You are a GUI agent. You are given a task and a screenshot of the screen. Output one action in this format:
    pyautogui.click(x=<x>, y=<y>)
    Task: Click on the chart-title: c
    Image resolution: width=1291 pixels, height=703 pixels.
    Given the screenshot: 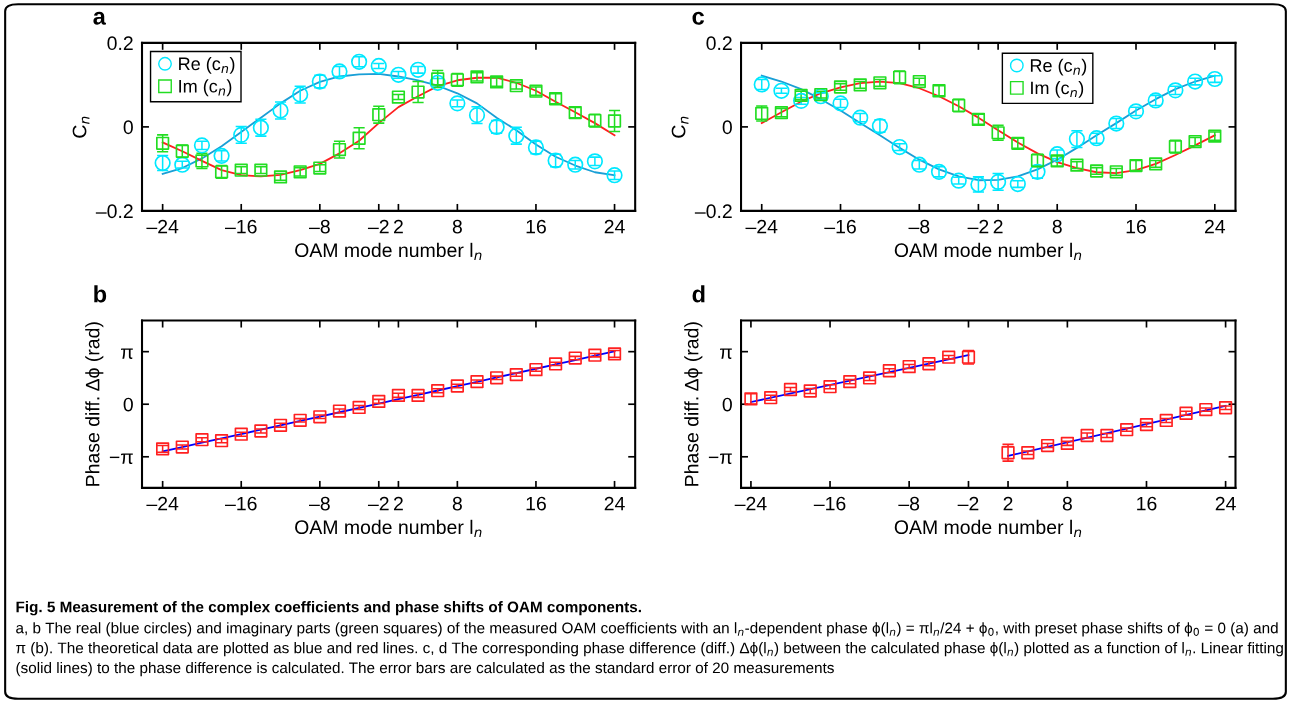 What is the action you would take?
    pyautogui.click(x=698, y=18)
    